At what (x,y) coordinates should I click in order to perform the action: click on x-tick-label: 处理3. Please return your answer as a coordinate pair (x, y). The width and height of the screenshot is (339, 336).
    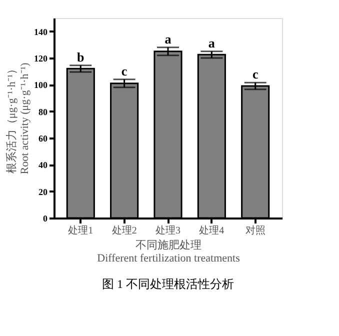
    Looking at the image, I should click on (168, 230).